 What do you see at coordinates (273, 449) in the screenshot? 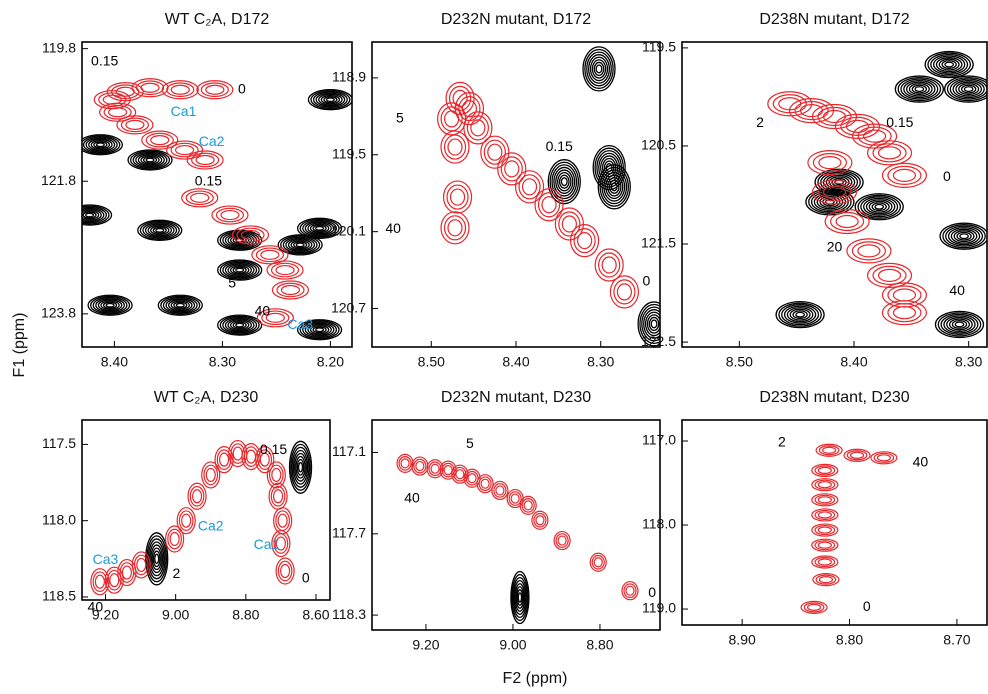
I see `annotation: 0.15` at bounding box center [273, 449].